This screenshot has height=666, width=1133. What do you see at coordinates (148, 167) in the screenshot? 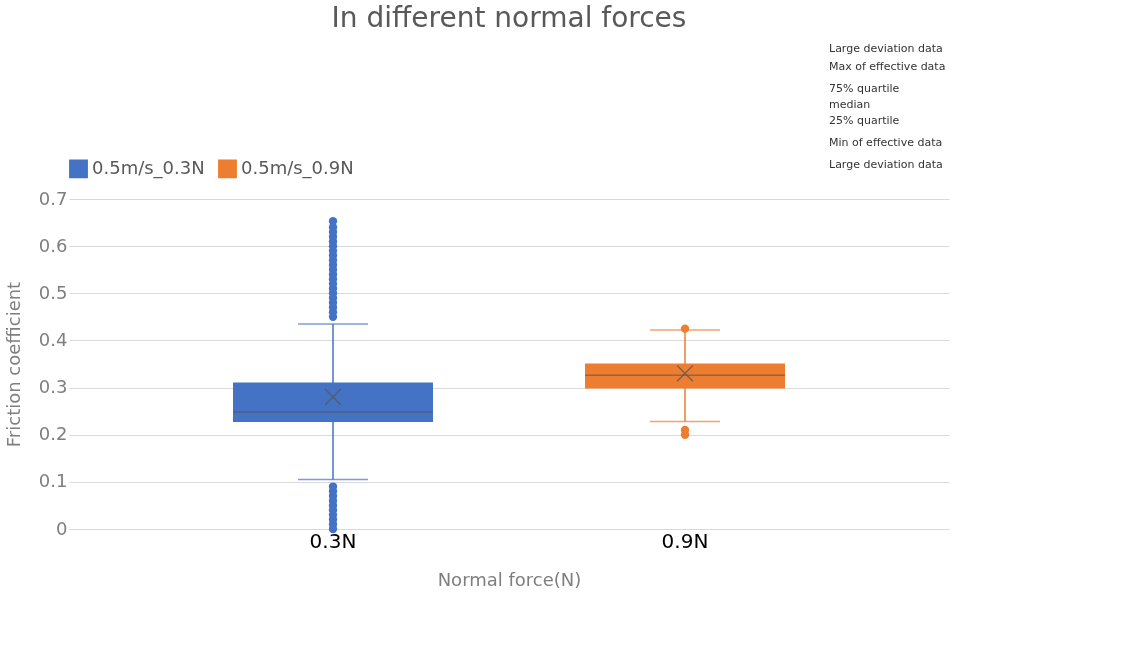
I see `legend-label: 0.5m/s_0.3N` at bounding box center [148, 167].